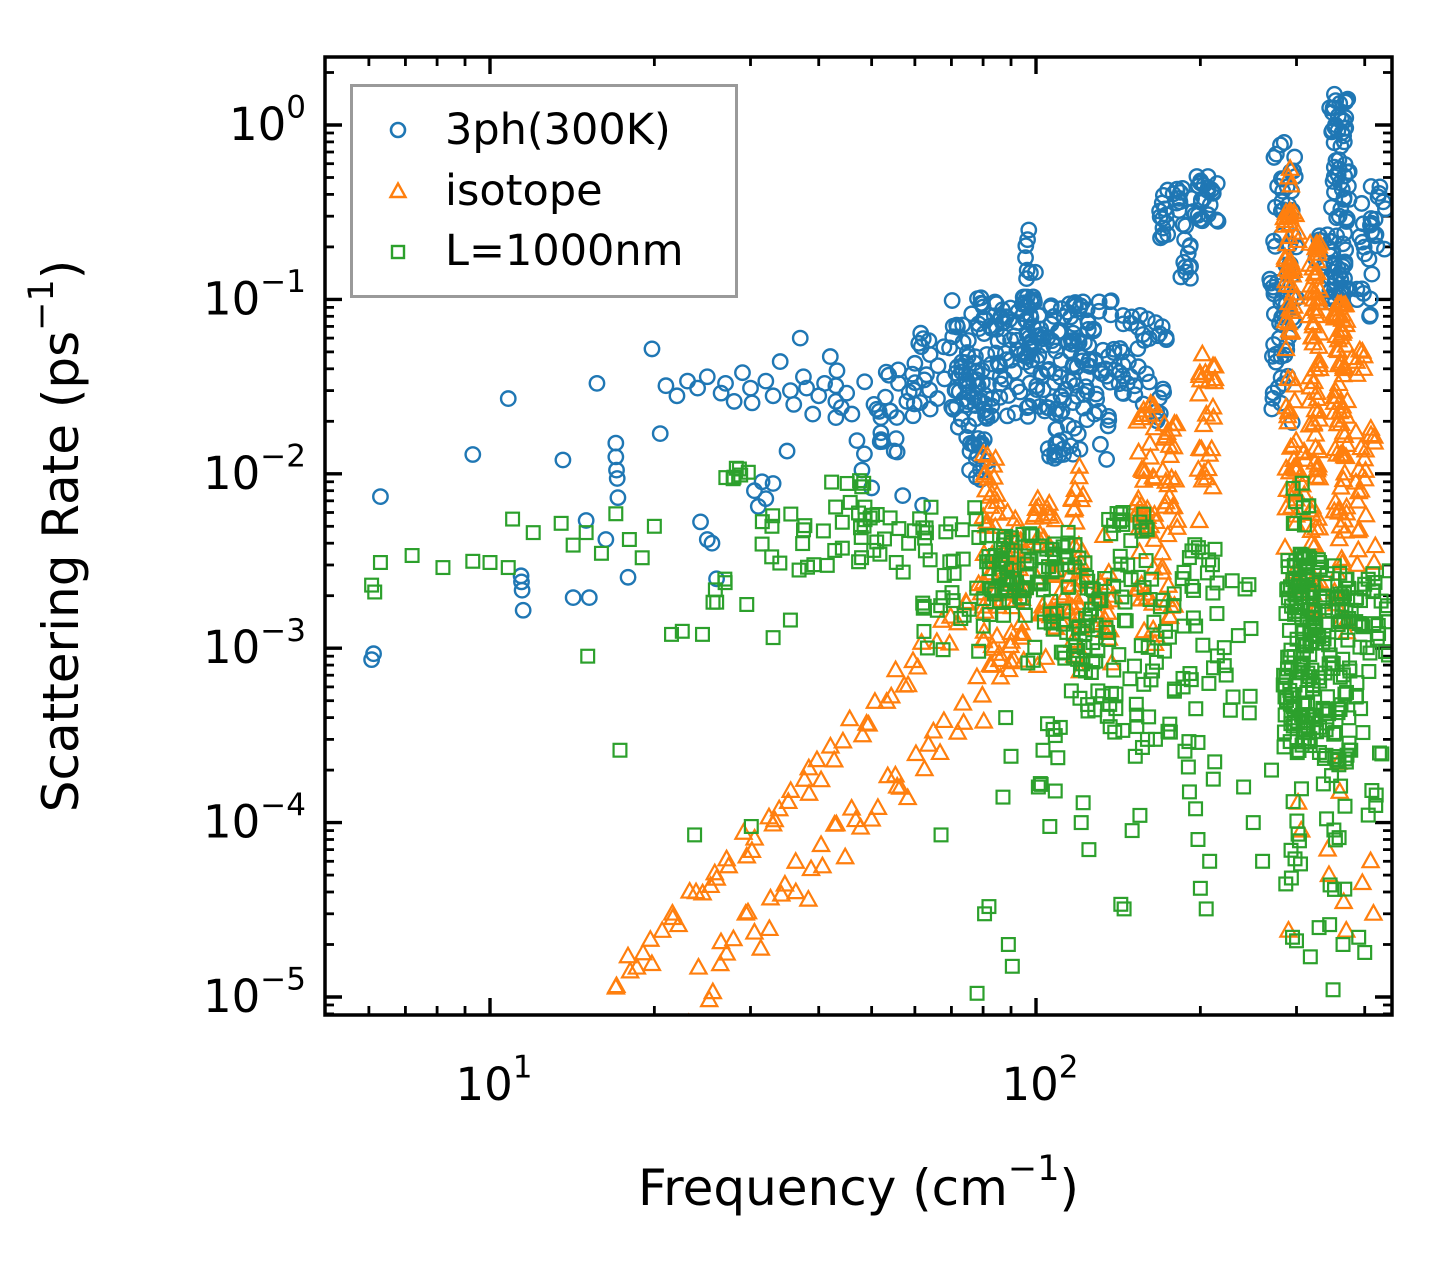 This screenshot has height=1265, width=1455. I want to click on legend-label-isotope: isotope, so click(524, 190).